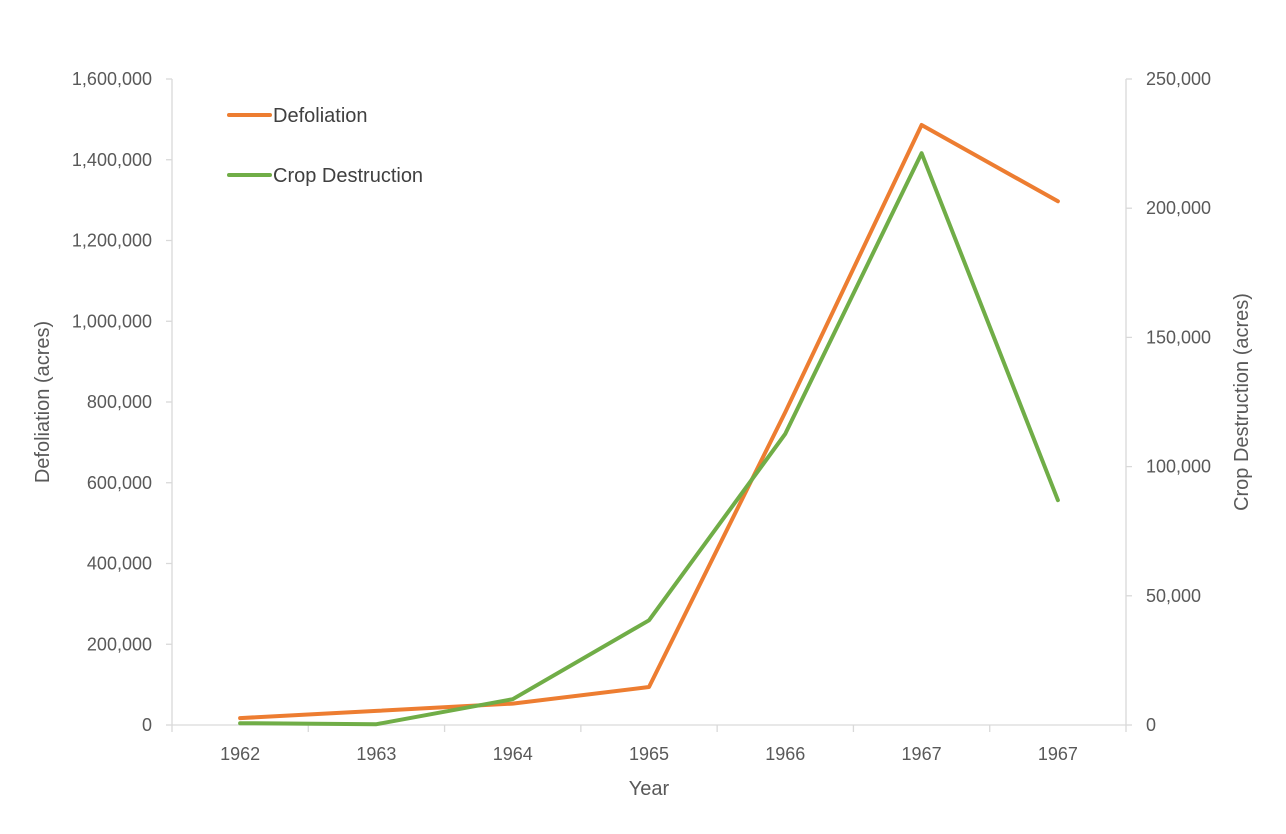  What do you see at coordinates (119, 483) in the screenshot?
I see `y-left-tick-label: 600,000` at bounding box center [119, 483].